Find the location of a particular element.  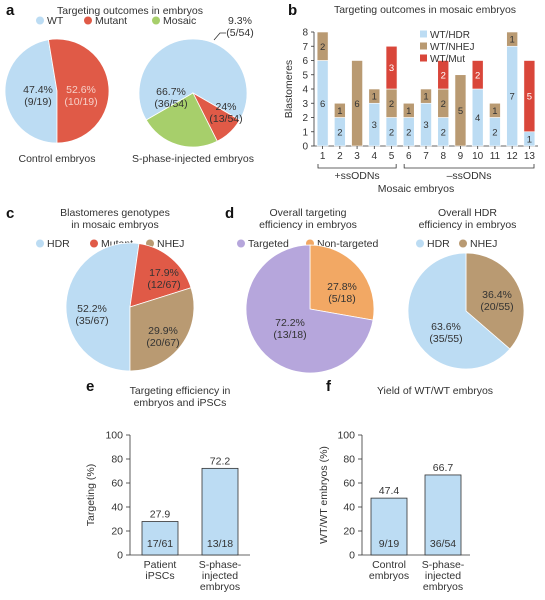

pie-a-right-slice-mosaic is located at coordinates (181, 120).